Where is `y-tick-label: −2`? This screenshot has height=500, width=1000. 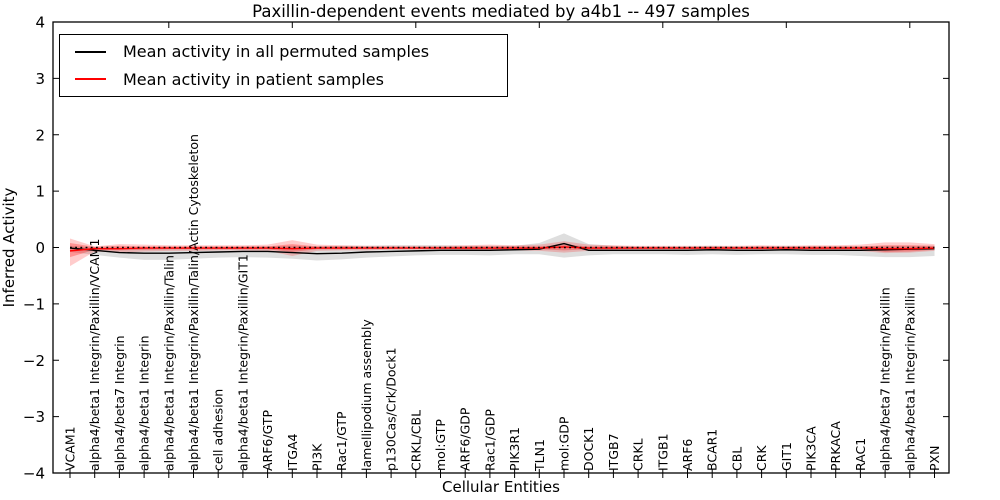
y-tick-label: −2 is located at coordinates (34, 361).